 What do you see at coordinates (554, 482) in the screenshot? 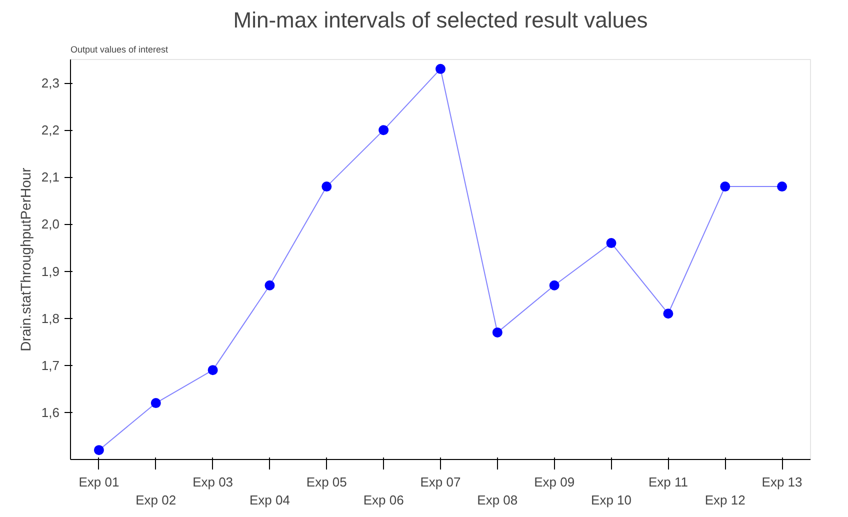
I see `x-tick-label: Exp 09` at bounding box center [554, 482].